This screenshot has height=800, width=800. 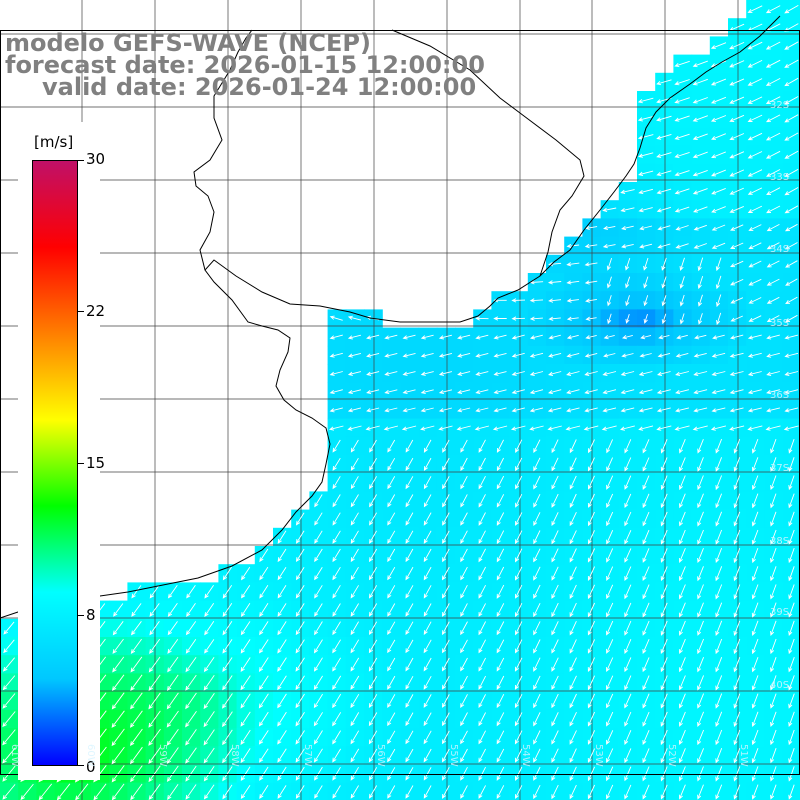 I want to click on longitude-label: 56W, so click(x=380, y=755).